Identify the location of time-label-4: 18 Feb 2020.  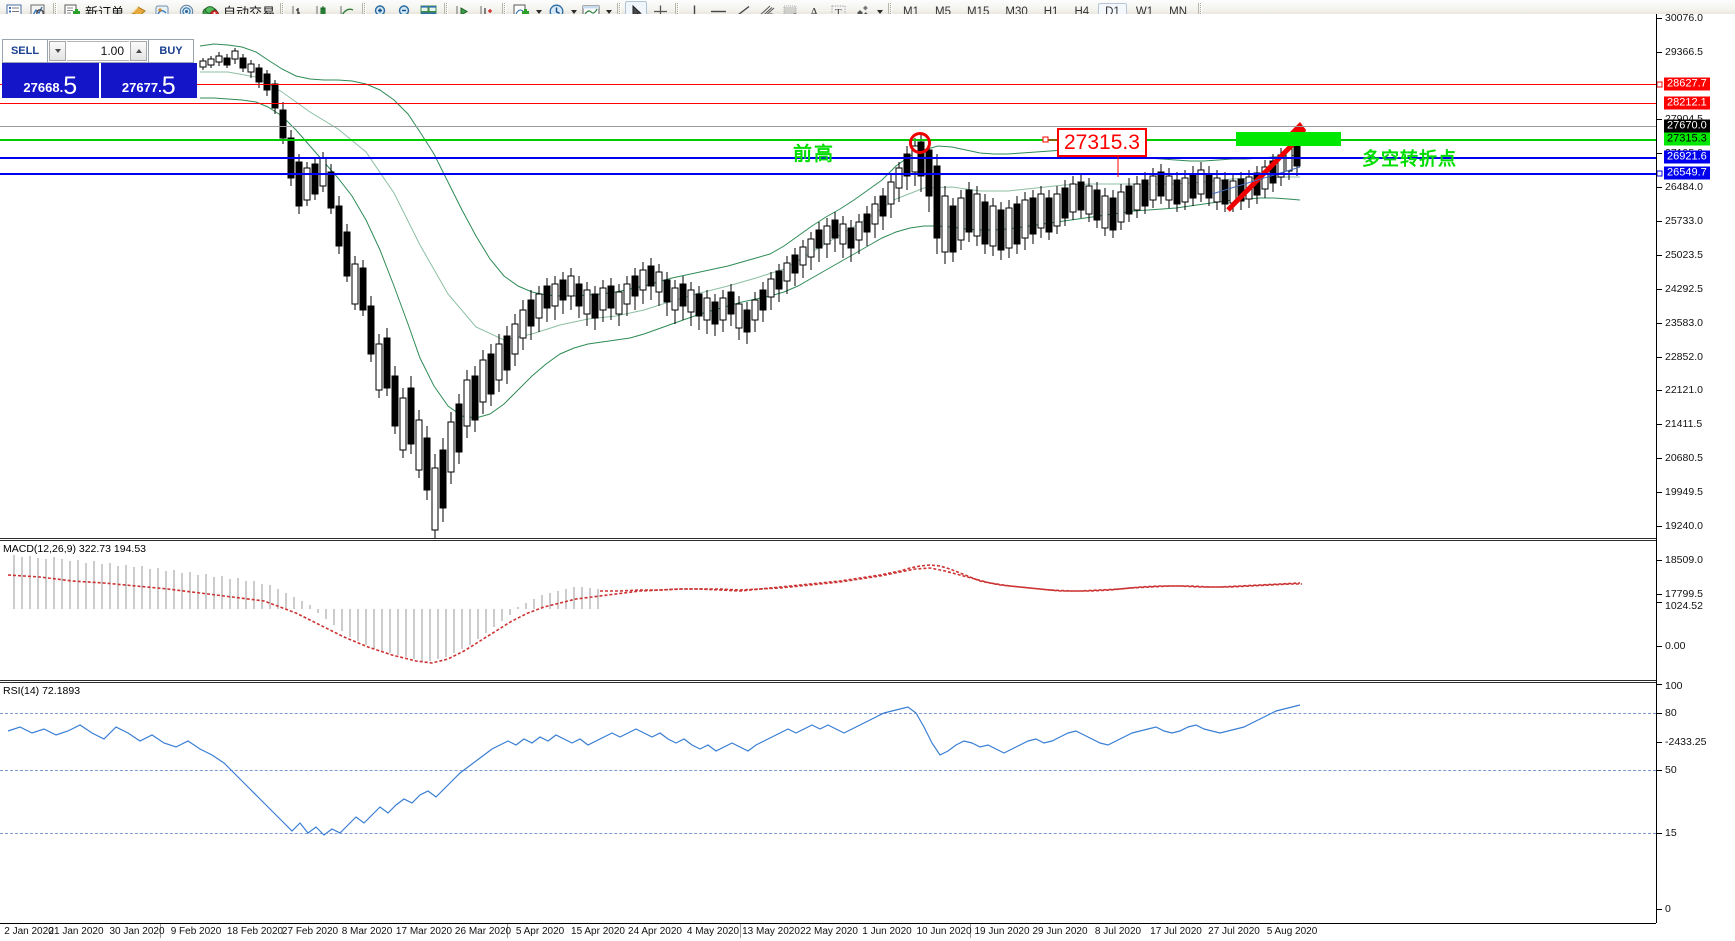
(255, 931).